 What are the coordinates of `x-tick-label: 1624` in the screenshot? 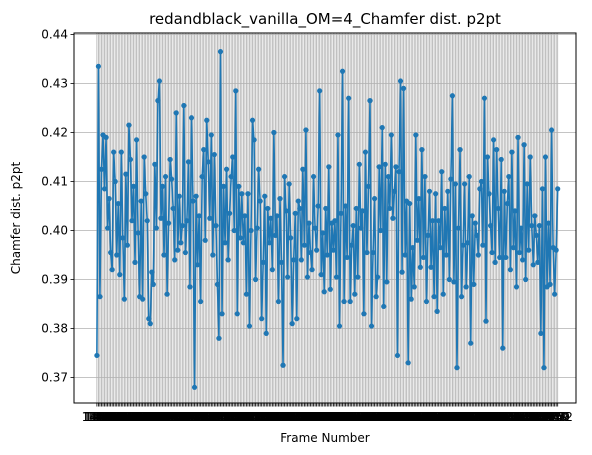 It's located at (362, 417).